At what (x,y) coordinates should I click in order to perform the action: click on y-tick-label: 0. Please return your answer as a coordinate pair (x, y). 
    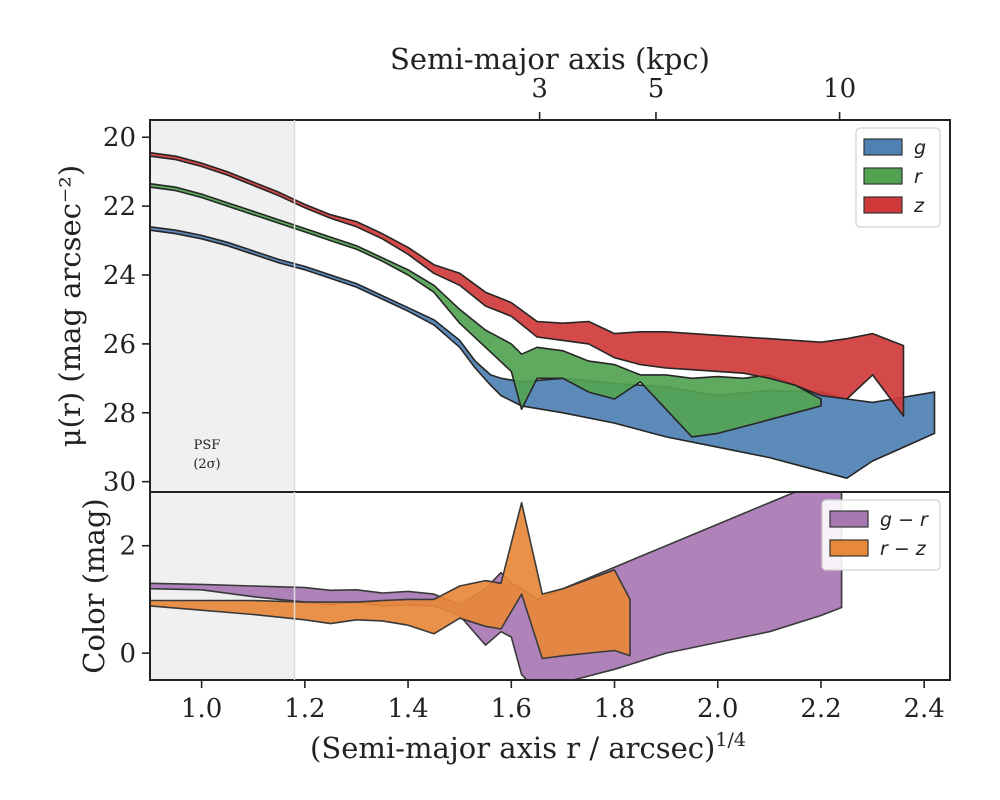
    Looking at the image, I should click on (127, 654).